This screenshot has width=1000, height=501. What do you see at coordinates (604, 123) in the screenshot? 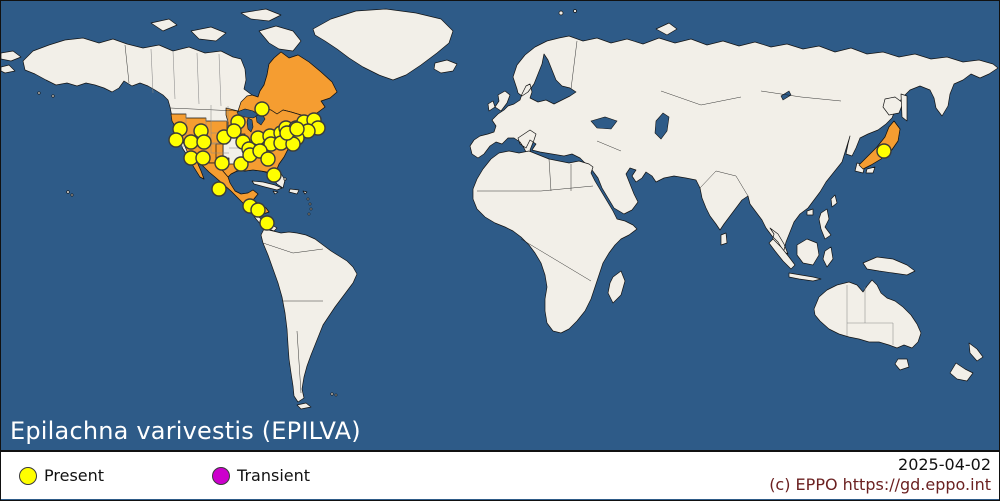
I see `black-sea` at bounding box center [604, 123].